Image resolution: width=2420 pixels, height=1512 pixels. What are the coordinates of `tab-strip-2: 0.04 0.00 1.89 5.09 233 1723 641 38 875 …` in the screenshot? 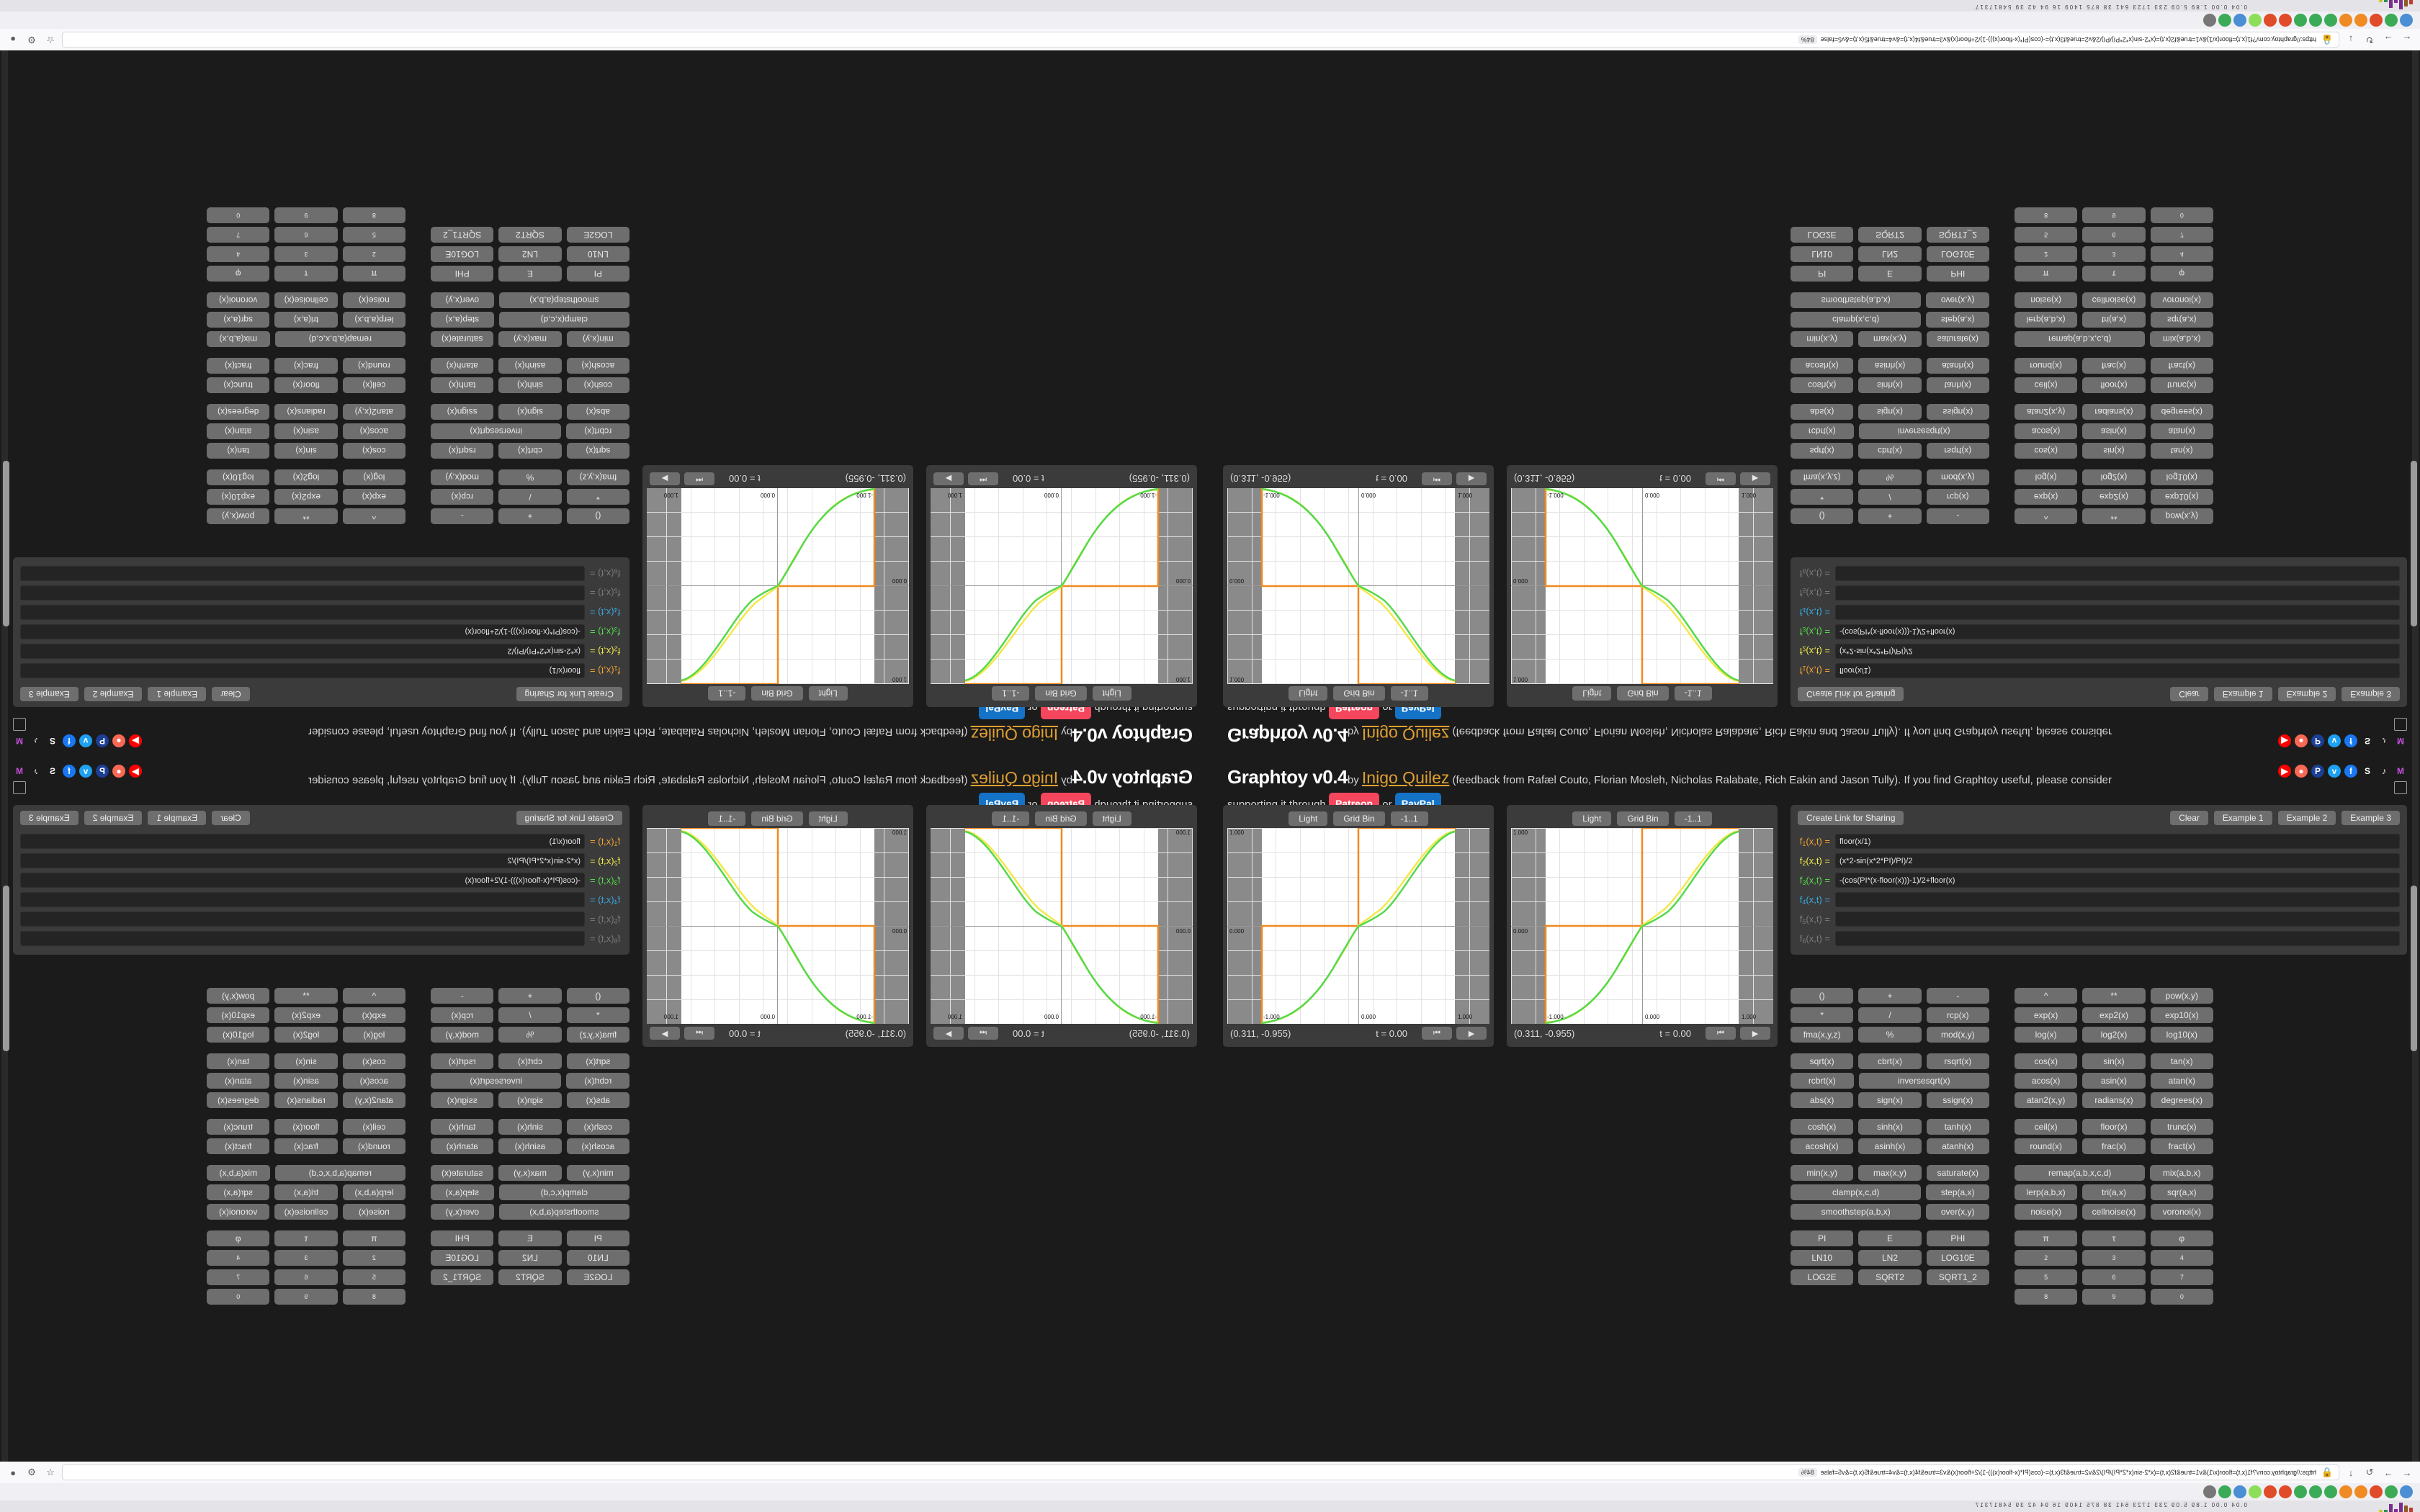 It's located at (1210, 1506).